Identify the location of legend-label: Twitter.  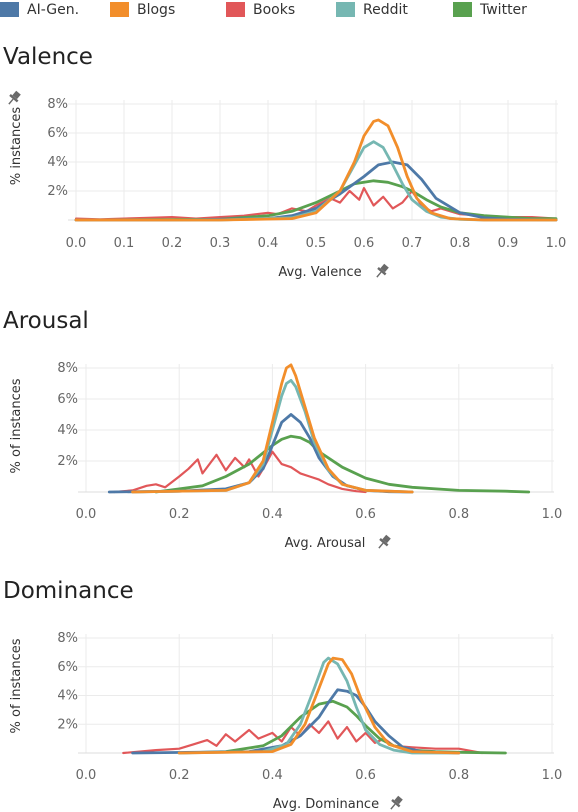
(503, 10).